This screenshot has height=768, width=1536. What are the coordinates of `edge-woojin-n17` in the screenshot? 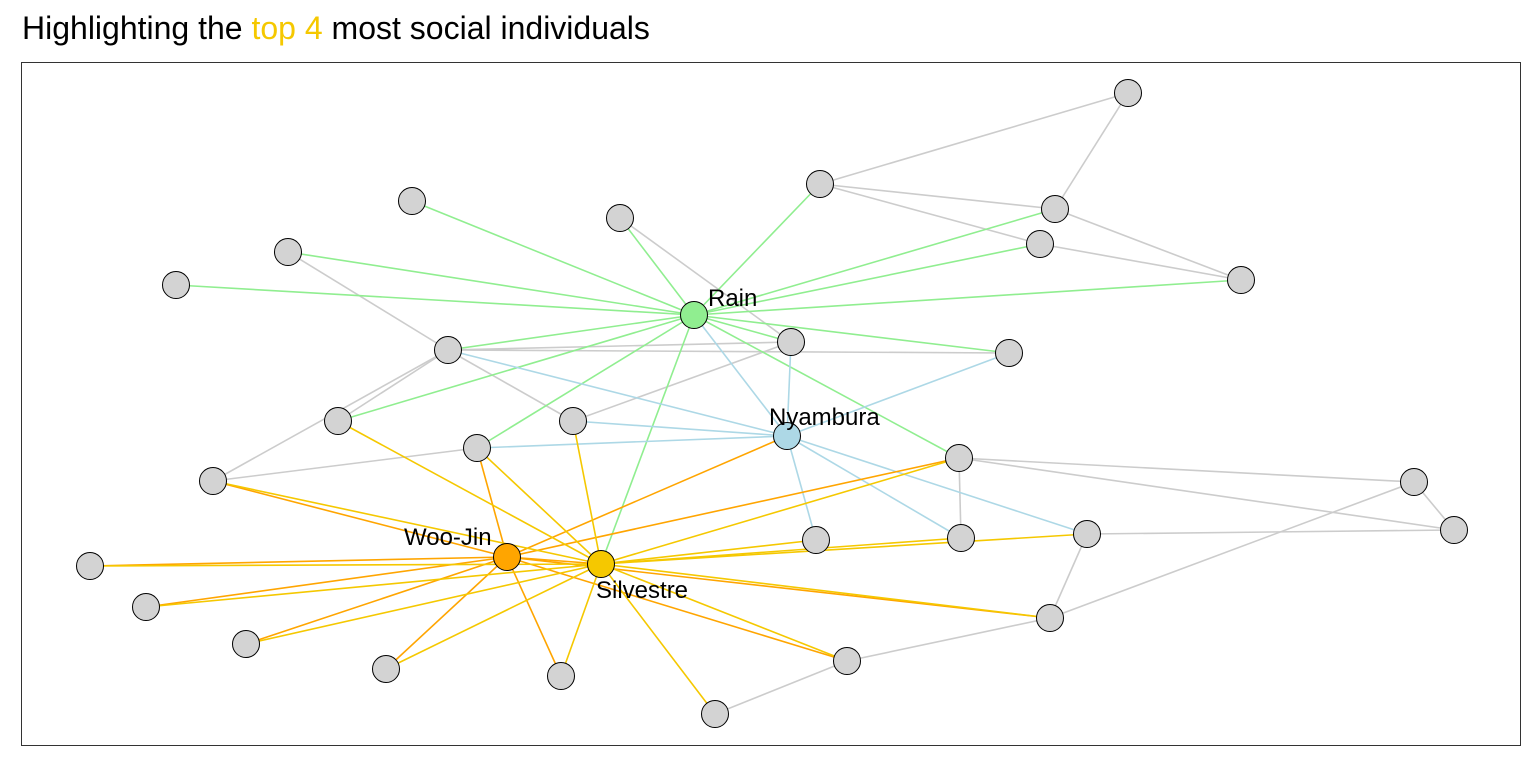 It's located at (733, 507).